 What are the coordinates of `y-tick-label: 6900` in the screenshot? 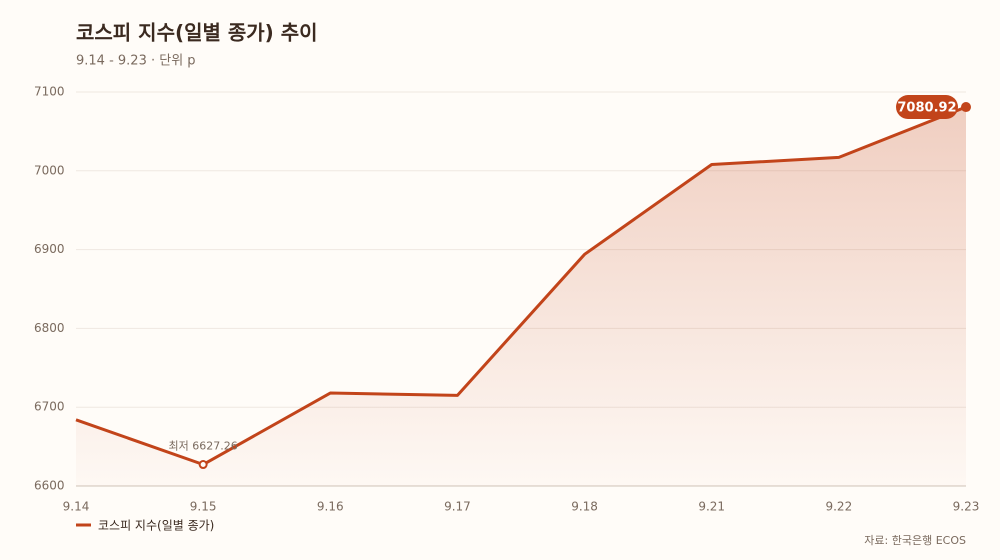 It's located at (49, 249).